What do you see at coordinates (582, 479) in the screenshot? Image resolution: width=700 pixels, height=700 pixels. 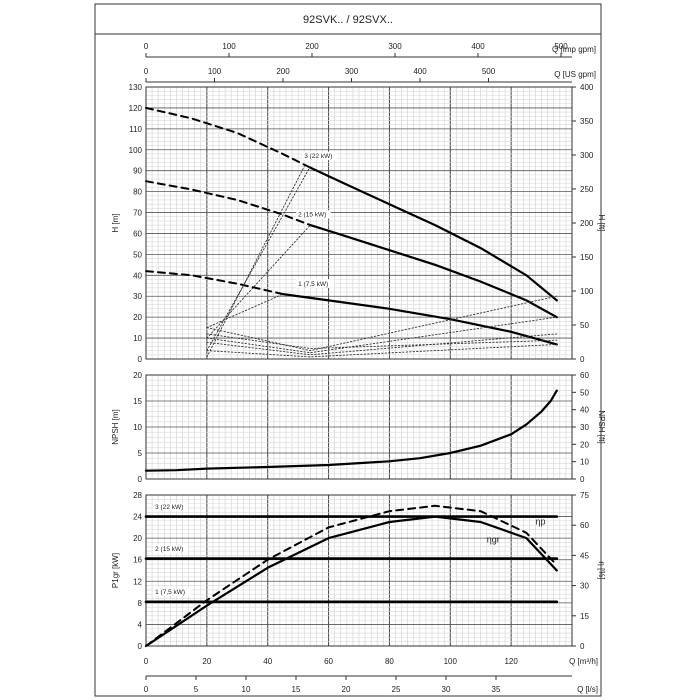 I see `npsh-y-right-tick-label: 0` at bounding box center [582, 479].